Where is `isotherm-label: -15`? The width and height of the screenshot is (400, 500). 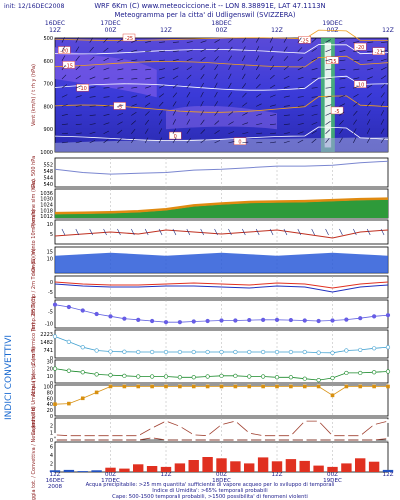 isotherm-label: -15 is located at coordinates (69, 66).